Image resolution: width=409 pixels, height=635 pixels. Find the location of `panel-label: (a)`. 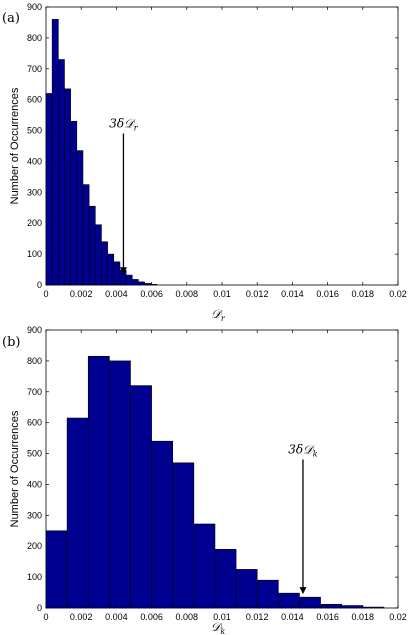

panel-label: (a) is located at coordinates (11, 18).